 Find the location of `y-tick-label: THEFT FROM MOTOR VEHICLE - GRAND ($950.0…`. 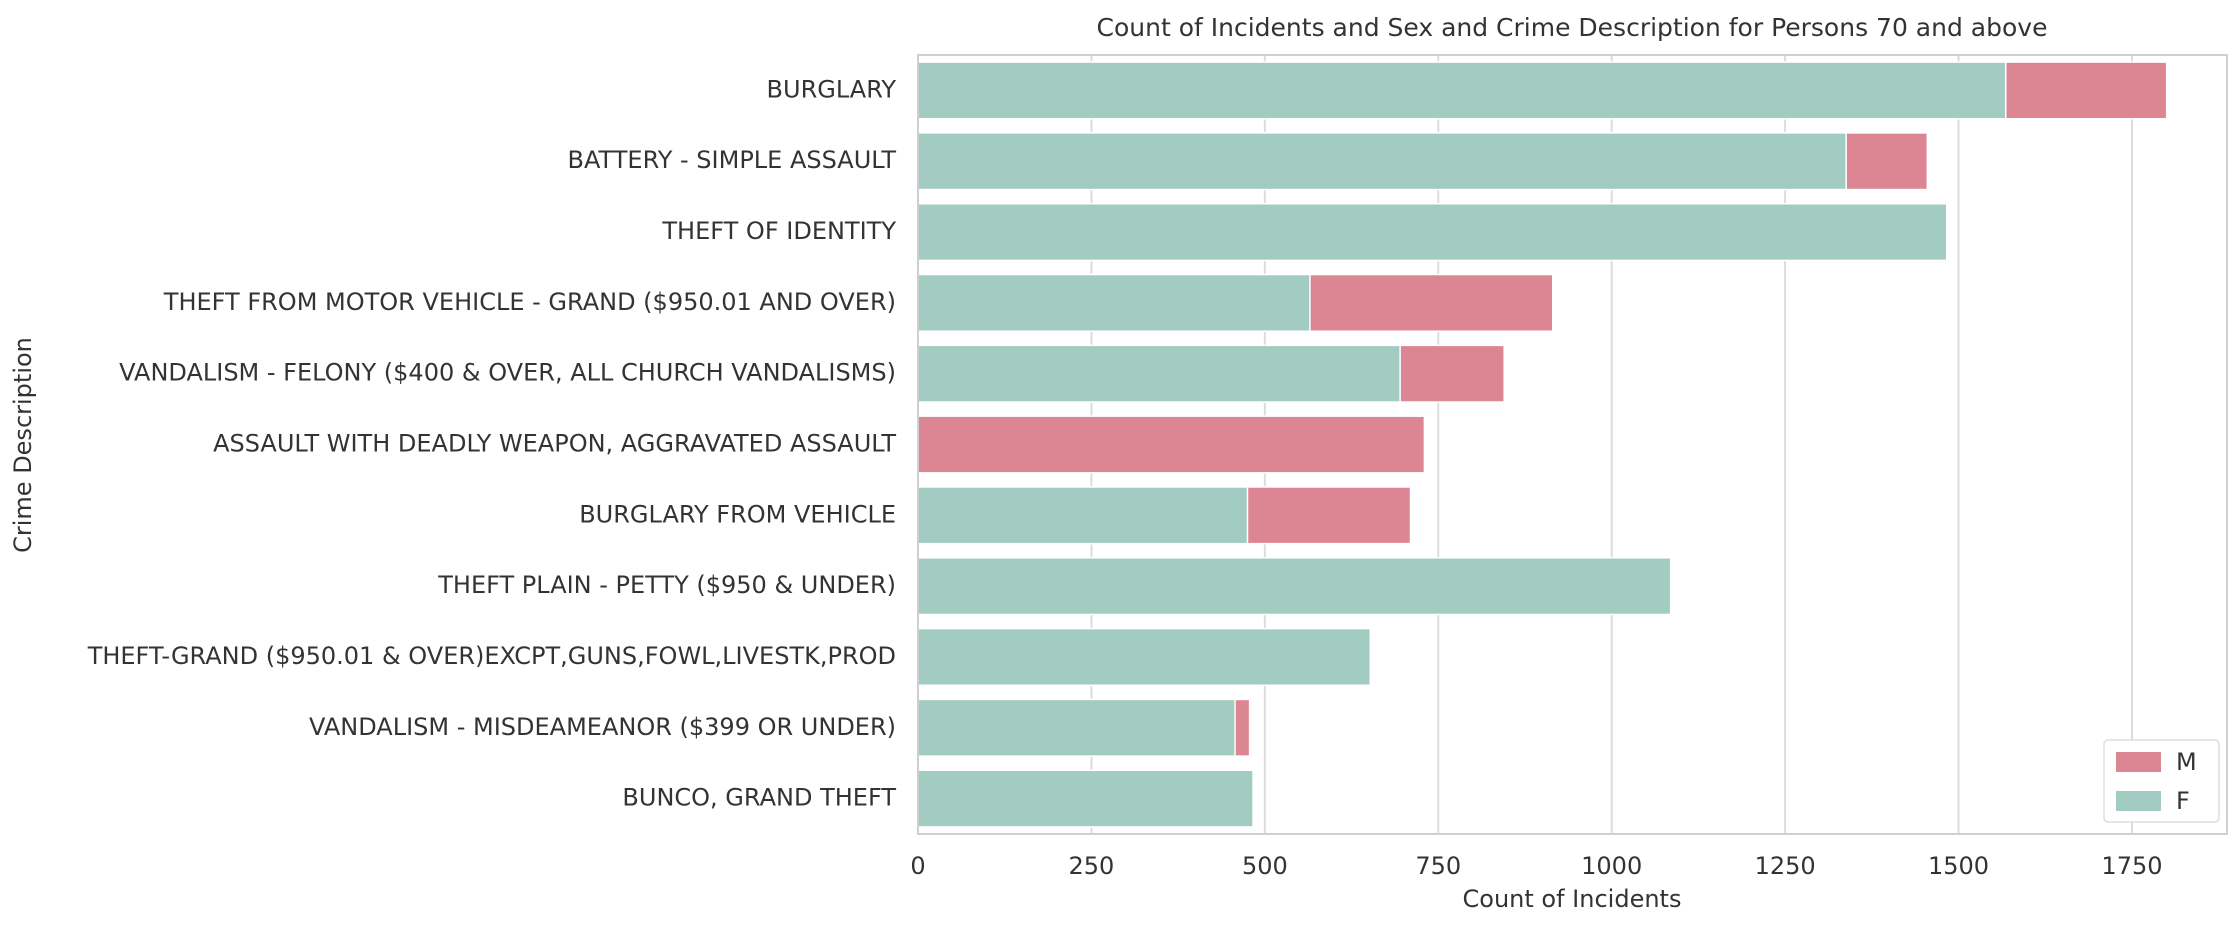

y-tick-label: THEFT FROM MOTOR VEHICLE - GRAND ($950.0… is located at coordinates (529, 302).